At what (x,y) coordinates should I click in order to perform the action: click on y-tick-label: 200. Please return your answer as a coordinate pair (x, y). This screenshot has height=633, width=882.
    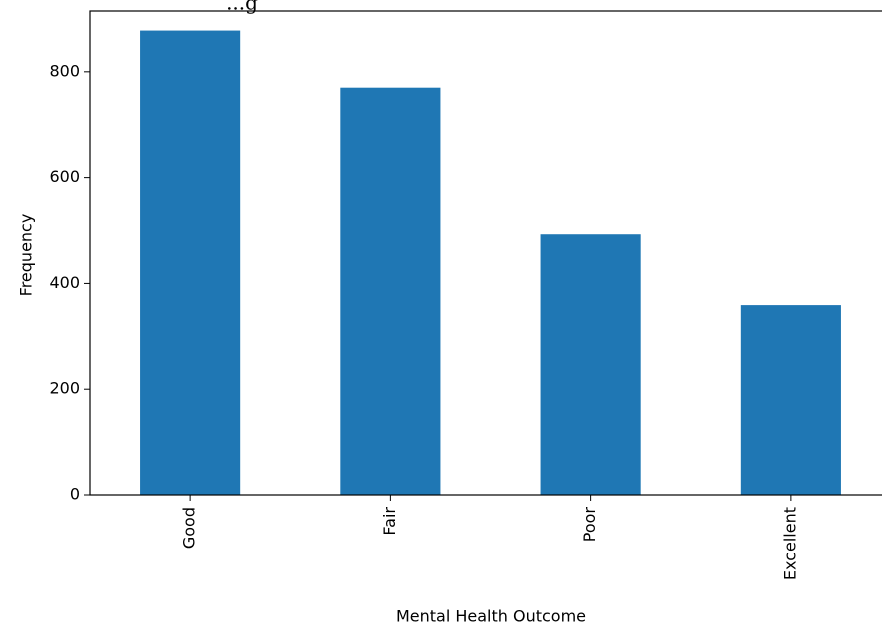
    Looking at the image, I should click on (64, 388).